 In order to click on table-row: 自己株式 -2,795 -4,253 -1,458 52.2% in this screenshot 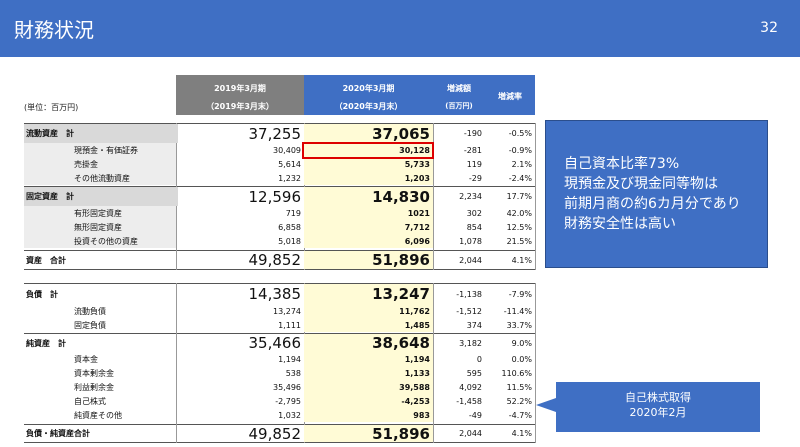, I will do `click(279, 401)`.